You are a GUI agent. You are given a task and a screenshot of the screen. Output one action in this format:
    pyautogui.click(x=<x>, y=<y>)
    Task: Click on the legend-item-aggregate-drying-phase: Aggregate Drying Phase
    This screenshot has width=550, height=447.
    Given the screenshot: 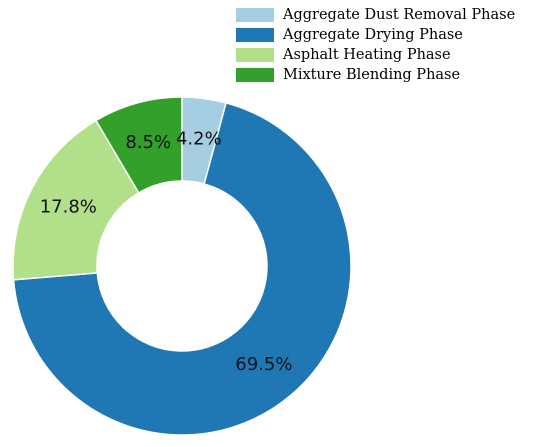 What is the action you would take?
    pyautogui.click(x=349, y=35)
    